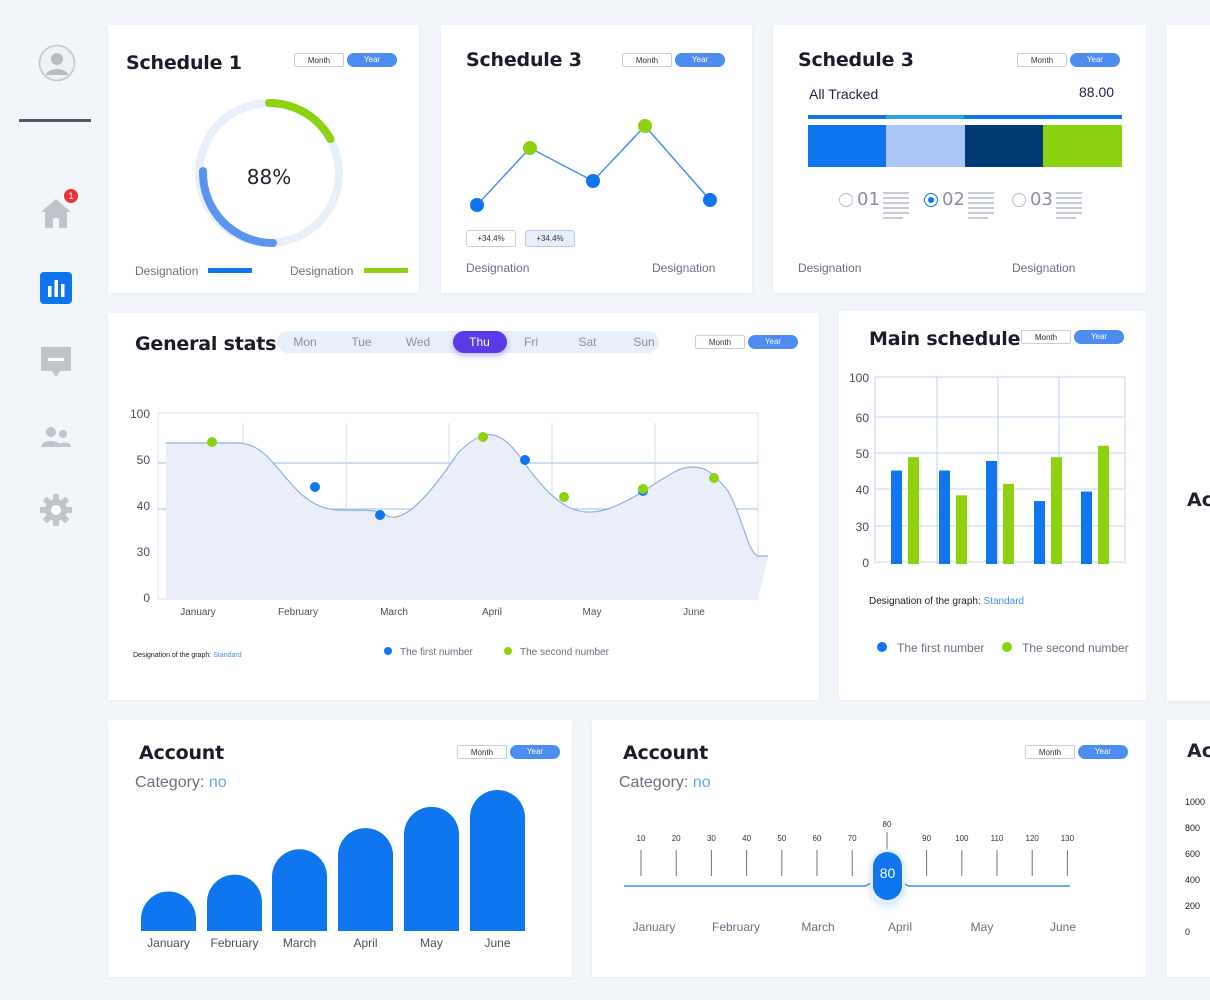  What do you see at coordinates (913, 510) in the screenshot?
I see `second-number-bar` at bounding box center [913, 510].